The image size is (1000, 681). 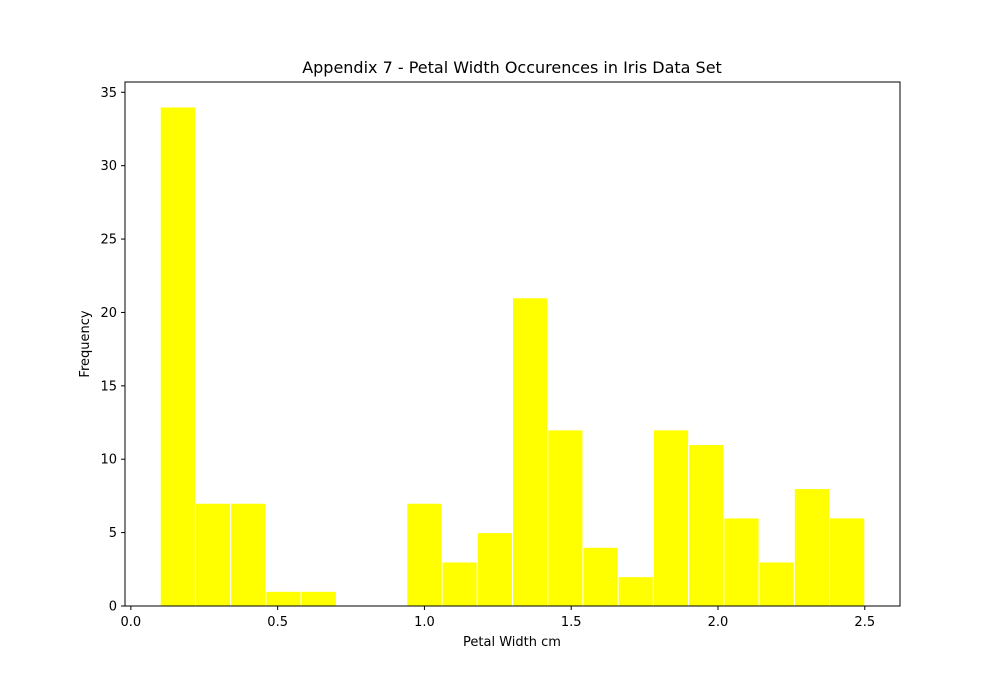 I want to click on x-tick-label: 2.5, so click(x=864, y=622).